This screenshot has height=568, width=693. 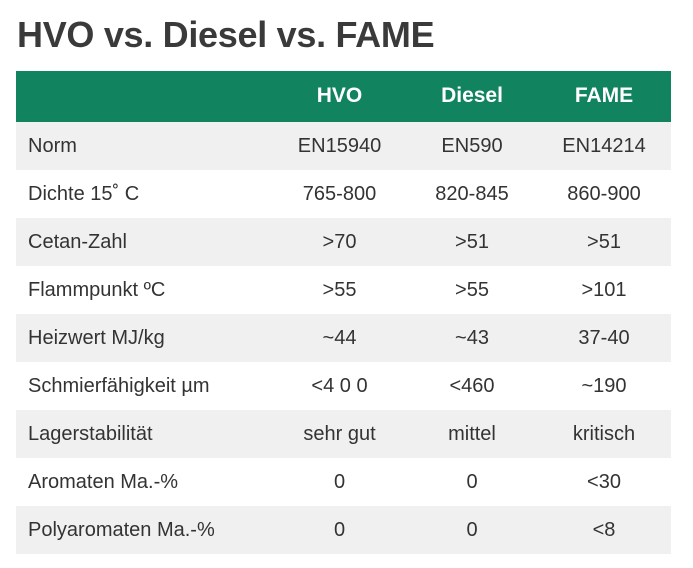 I want to click on table-row: Dichte 15˚ C 765-800 820-845 860-900, so click(x=343, y=194).